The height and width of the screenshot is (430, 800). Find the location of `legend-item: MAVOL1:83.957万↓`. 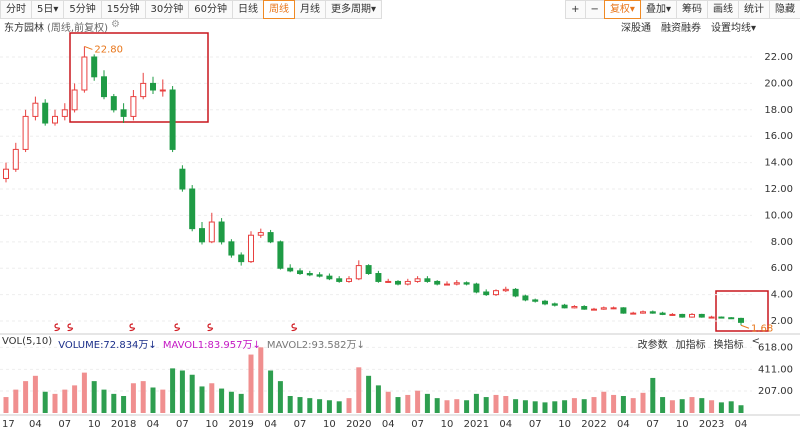

legend-item: MAVOL1:83.957万↓ is located at coordinates (211, 345).